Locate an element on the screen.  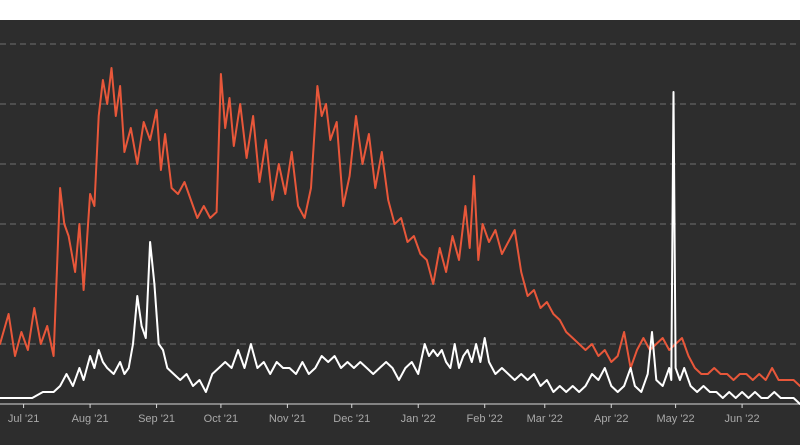
x-tick-label: Oct '21 is located at coordinates (221, 419).